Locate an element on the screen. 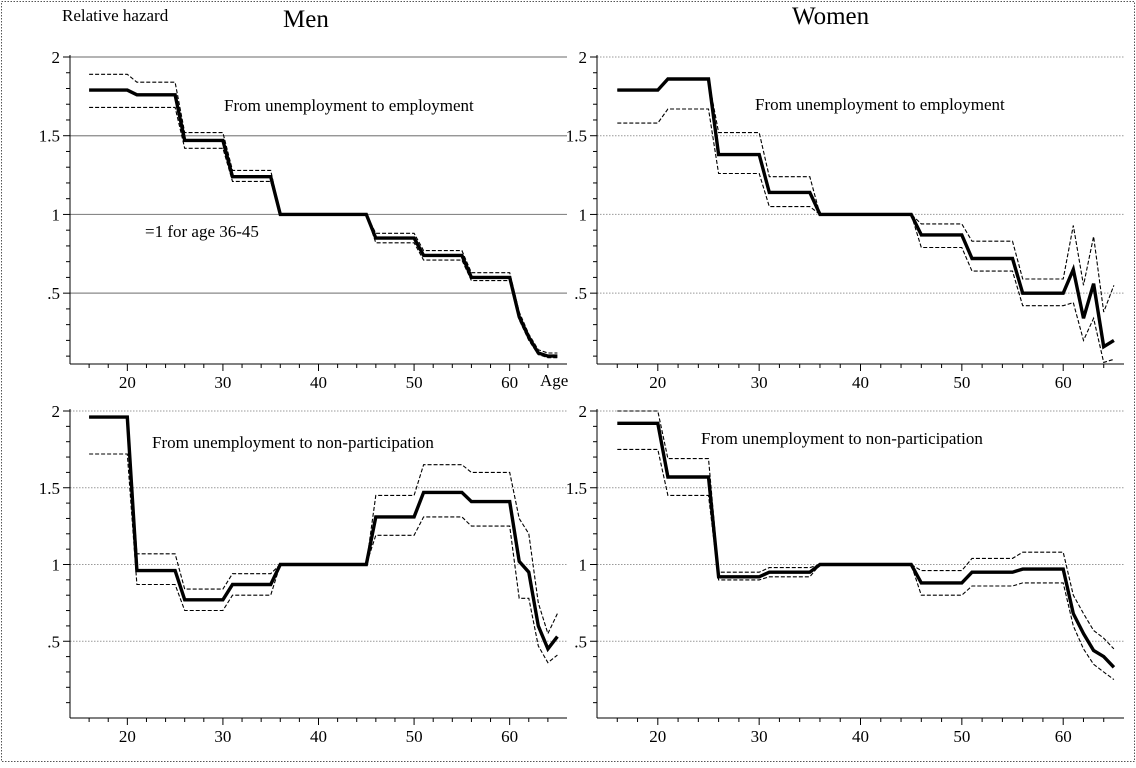  y-tick-label-women-employment-2: 1.5 is located at coordinates (576, 136).